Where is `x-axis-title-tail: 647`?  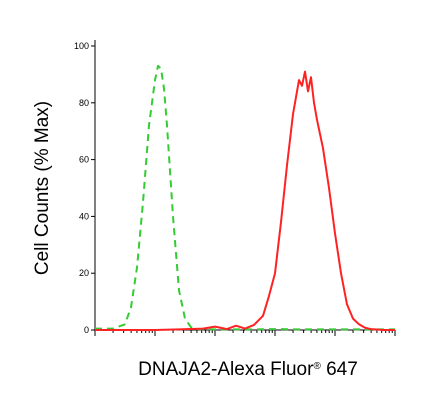
x-axis-title-tail: 647 is located at coordinates (339, 369).